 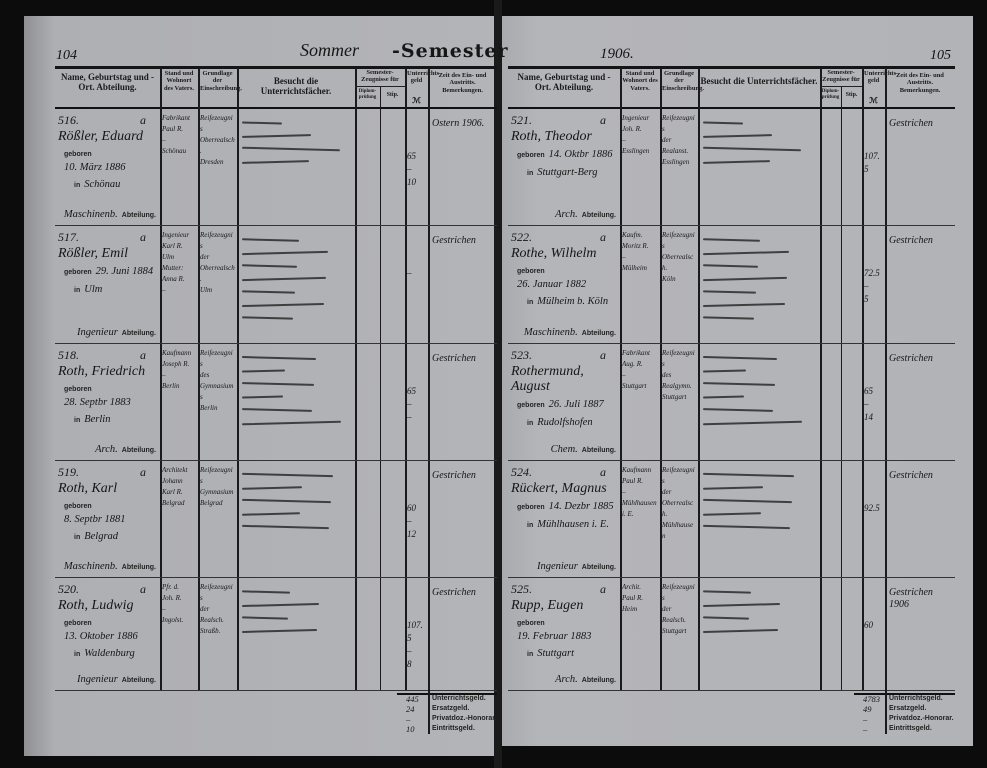 I want to click on birth-place-row: in Berlin, so click(x=107, y=420).